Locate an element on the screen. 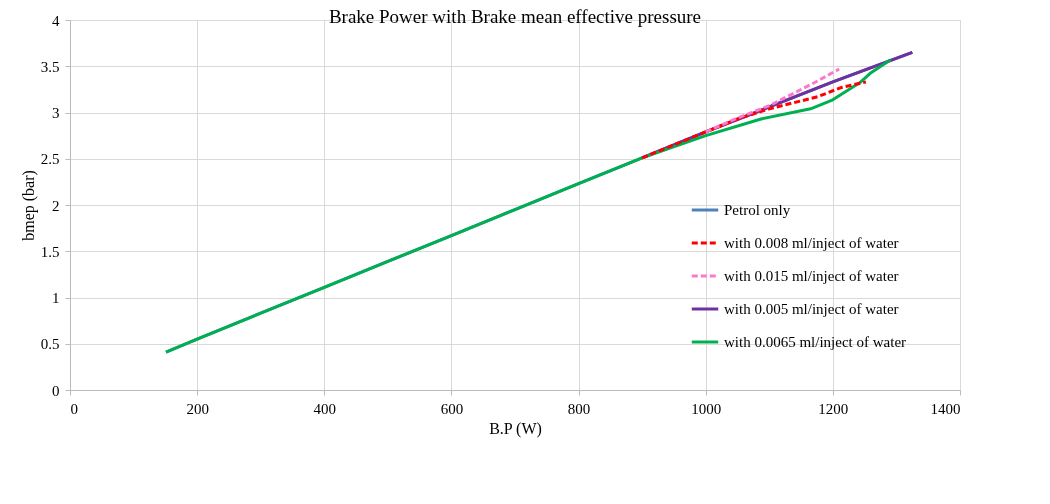 This screenshot has height=504, width=1050. y-tick-label: 3 is located at coordinates (56, 113).